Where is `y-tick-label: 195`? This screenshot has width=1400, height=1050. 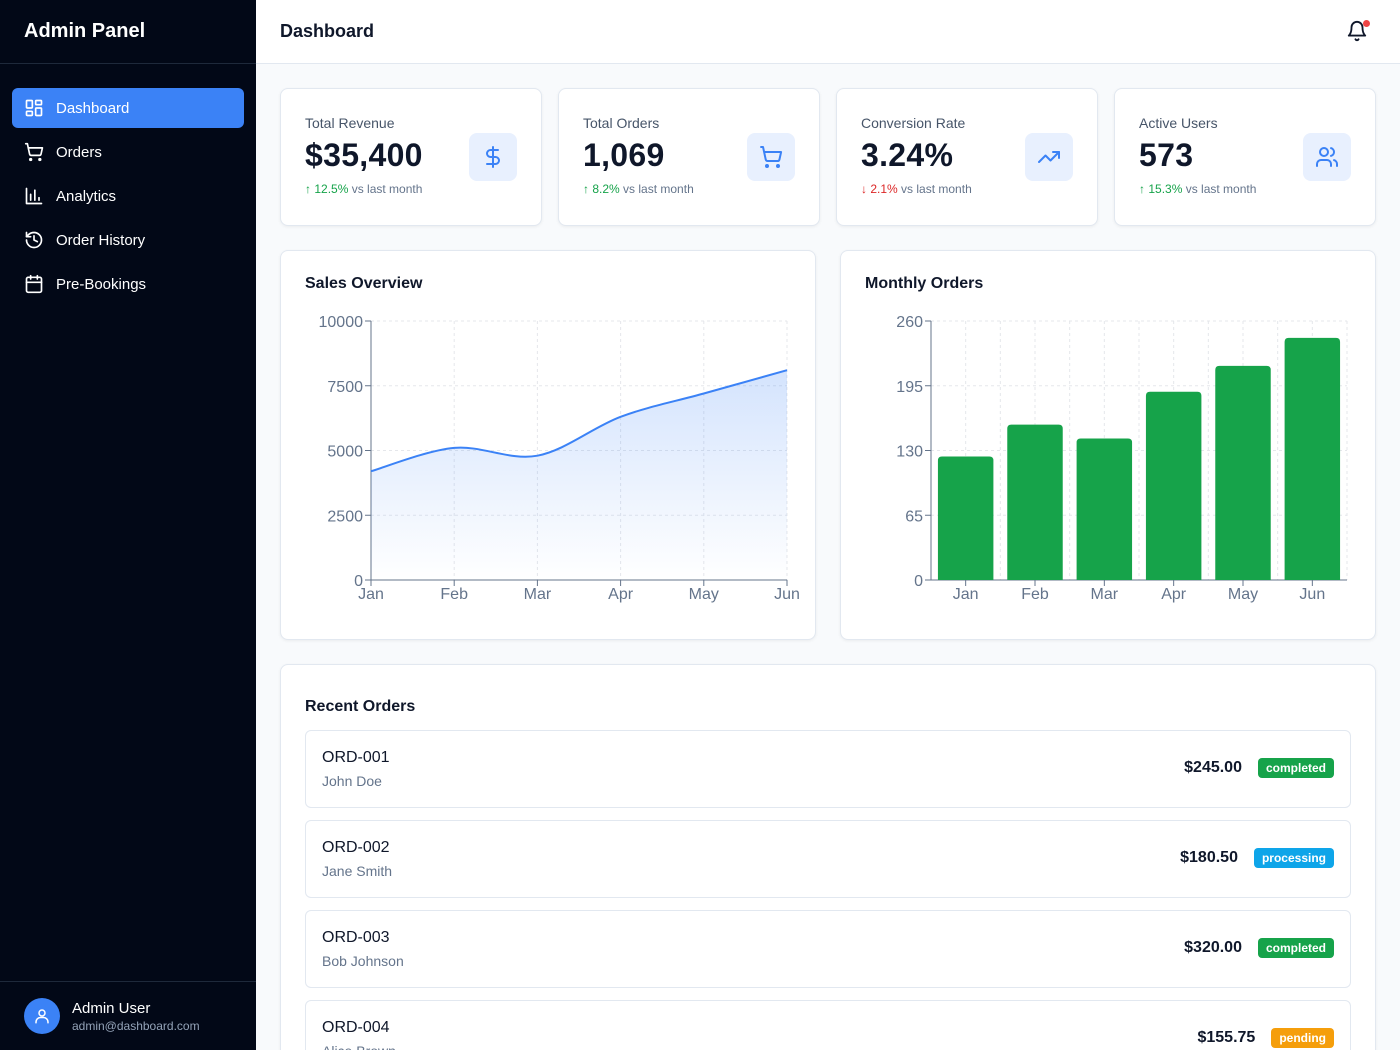 y-tick-label: 195 is located at coordinates (909, 387).